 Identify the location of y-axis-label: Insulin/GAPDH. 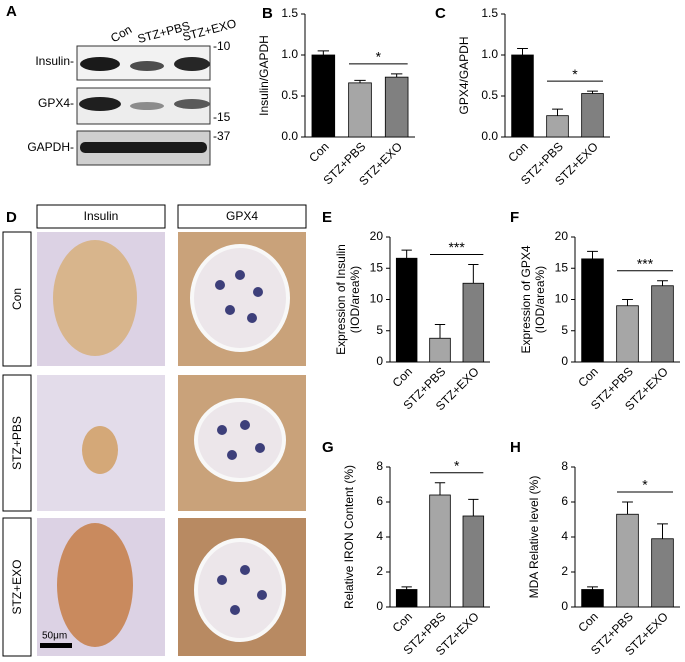
(264, 75).